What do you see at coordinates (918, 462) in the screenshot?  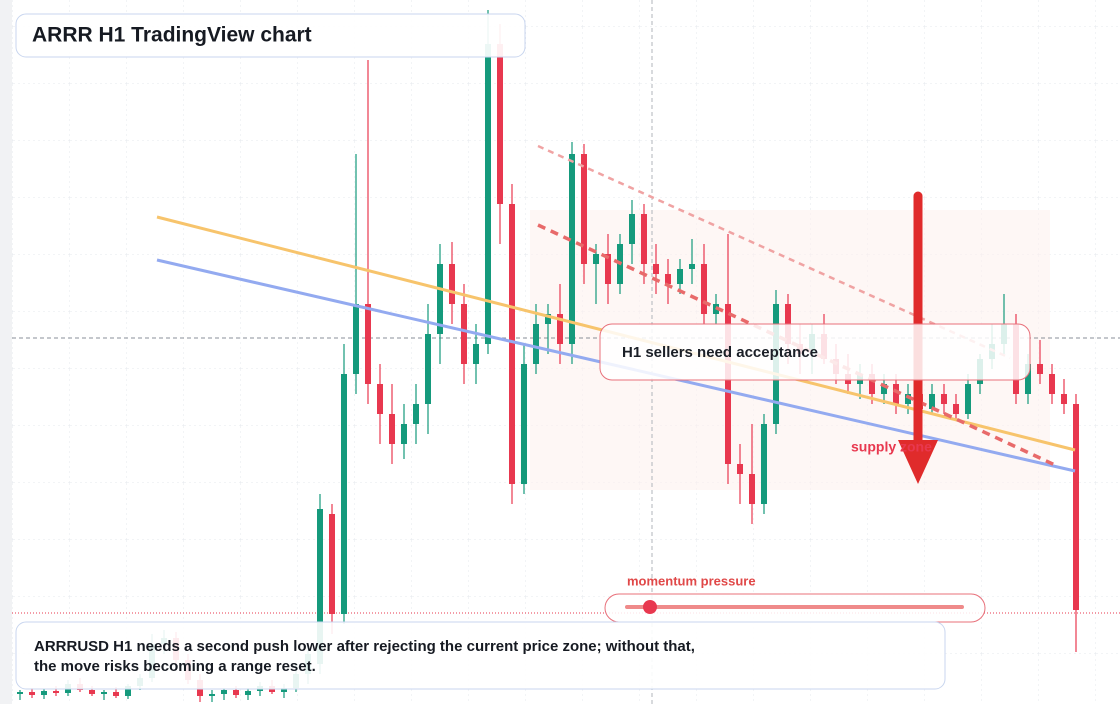 I see `arrow-head` at bounding box center [918, 462].